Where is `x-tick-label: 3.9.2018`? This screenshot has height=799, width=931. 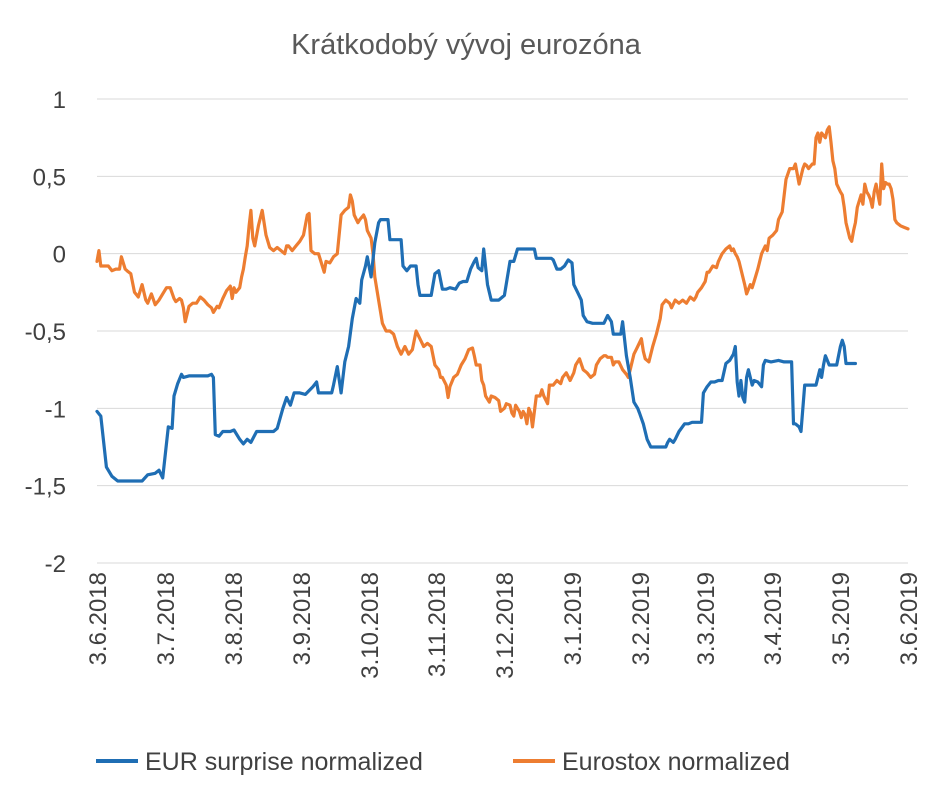 x-tick-label: 3.9.2018 is located at coordinates (302, 618).